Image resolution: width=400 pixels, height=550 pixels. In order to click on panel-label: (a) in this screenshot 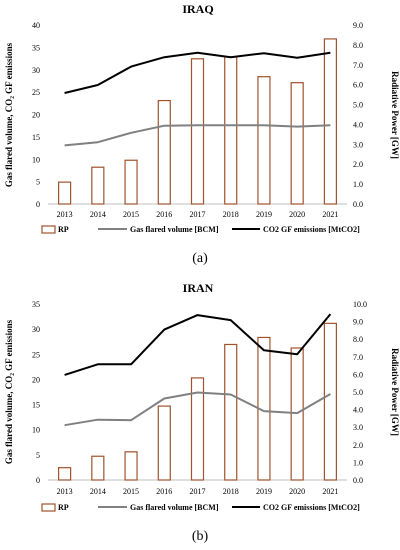, I will do `click(200, 258)`.